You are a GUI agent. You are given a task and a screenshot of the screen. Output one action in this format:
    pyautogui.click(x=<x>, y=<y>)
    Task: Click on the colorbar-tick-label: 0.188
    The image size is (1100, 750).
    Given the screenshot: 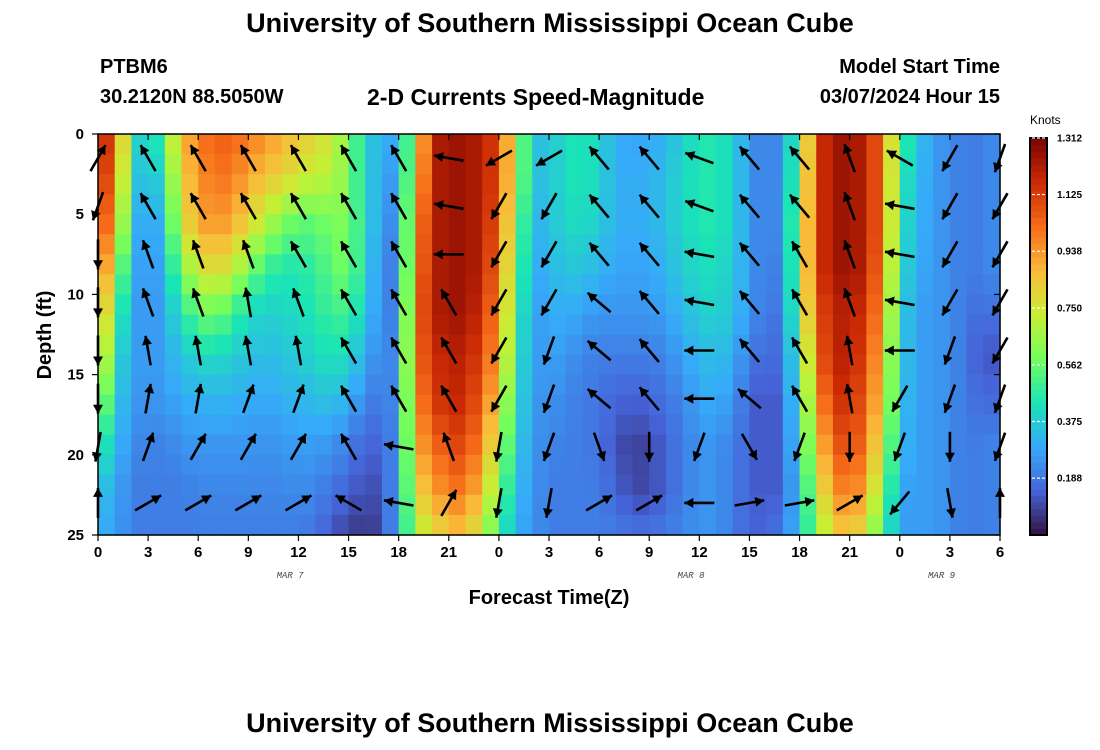 What is the action you would take?
    pyautogui.click(x=1069, y=479)
    